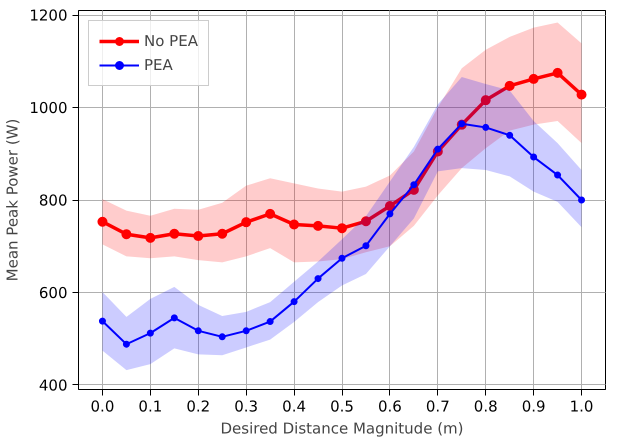 This screenshot has height=443, width=624. What do you see at coordinates (246, 407) in the screenshot?
I see `x-tick-label: 0.3` at bounding box center [246, 407].